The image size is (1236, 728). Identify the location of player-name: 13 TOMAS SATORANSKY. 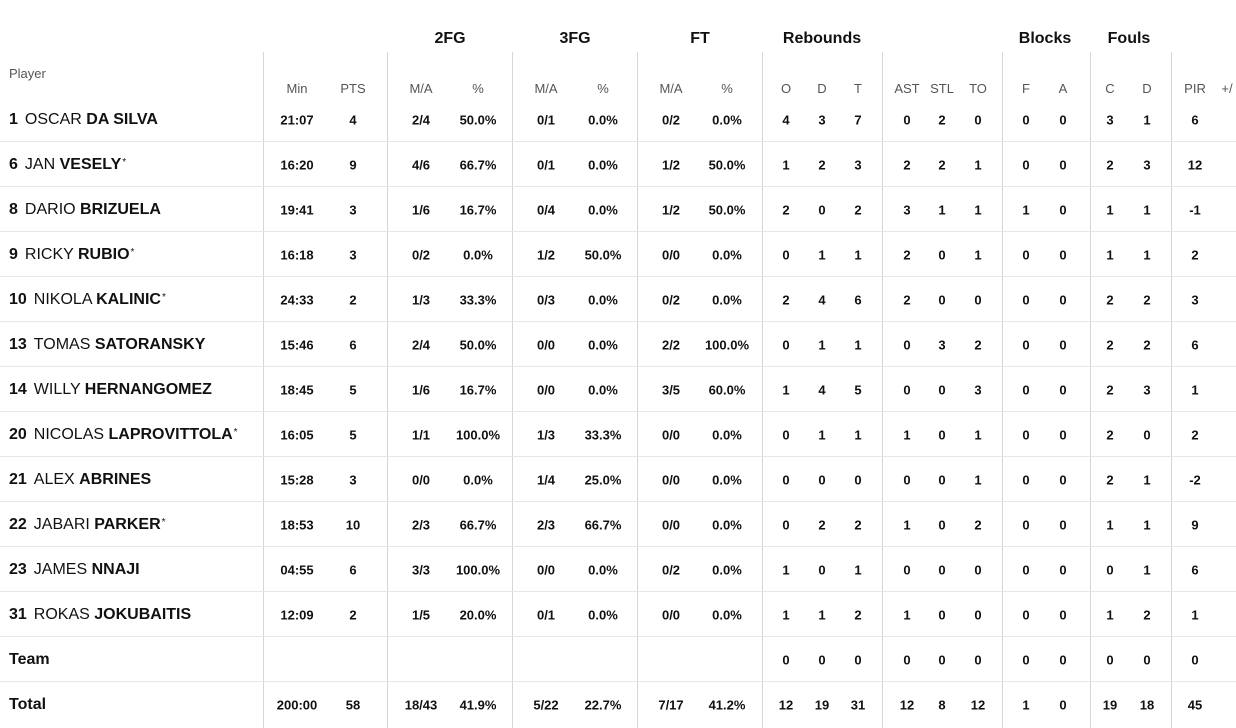
(107, 345).